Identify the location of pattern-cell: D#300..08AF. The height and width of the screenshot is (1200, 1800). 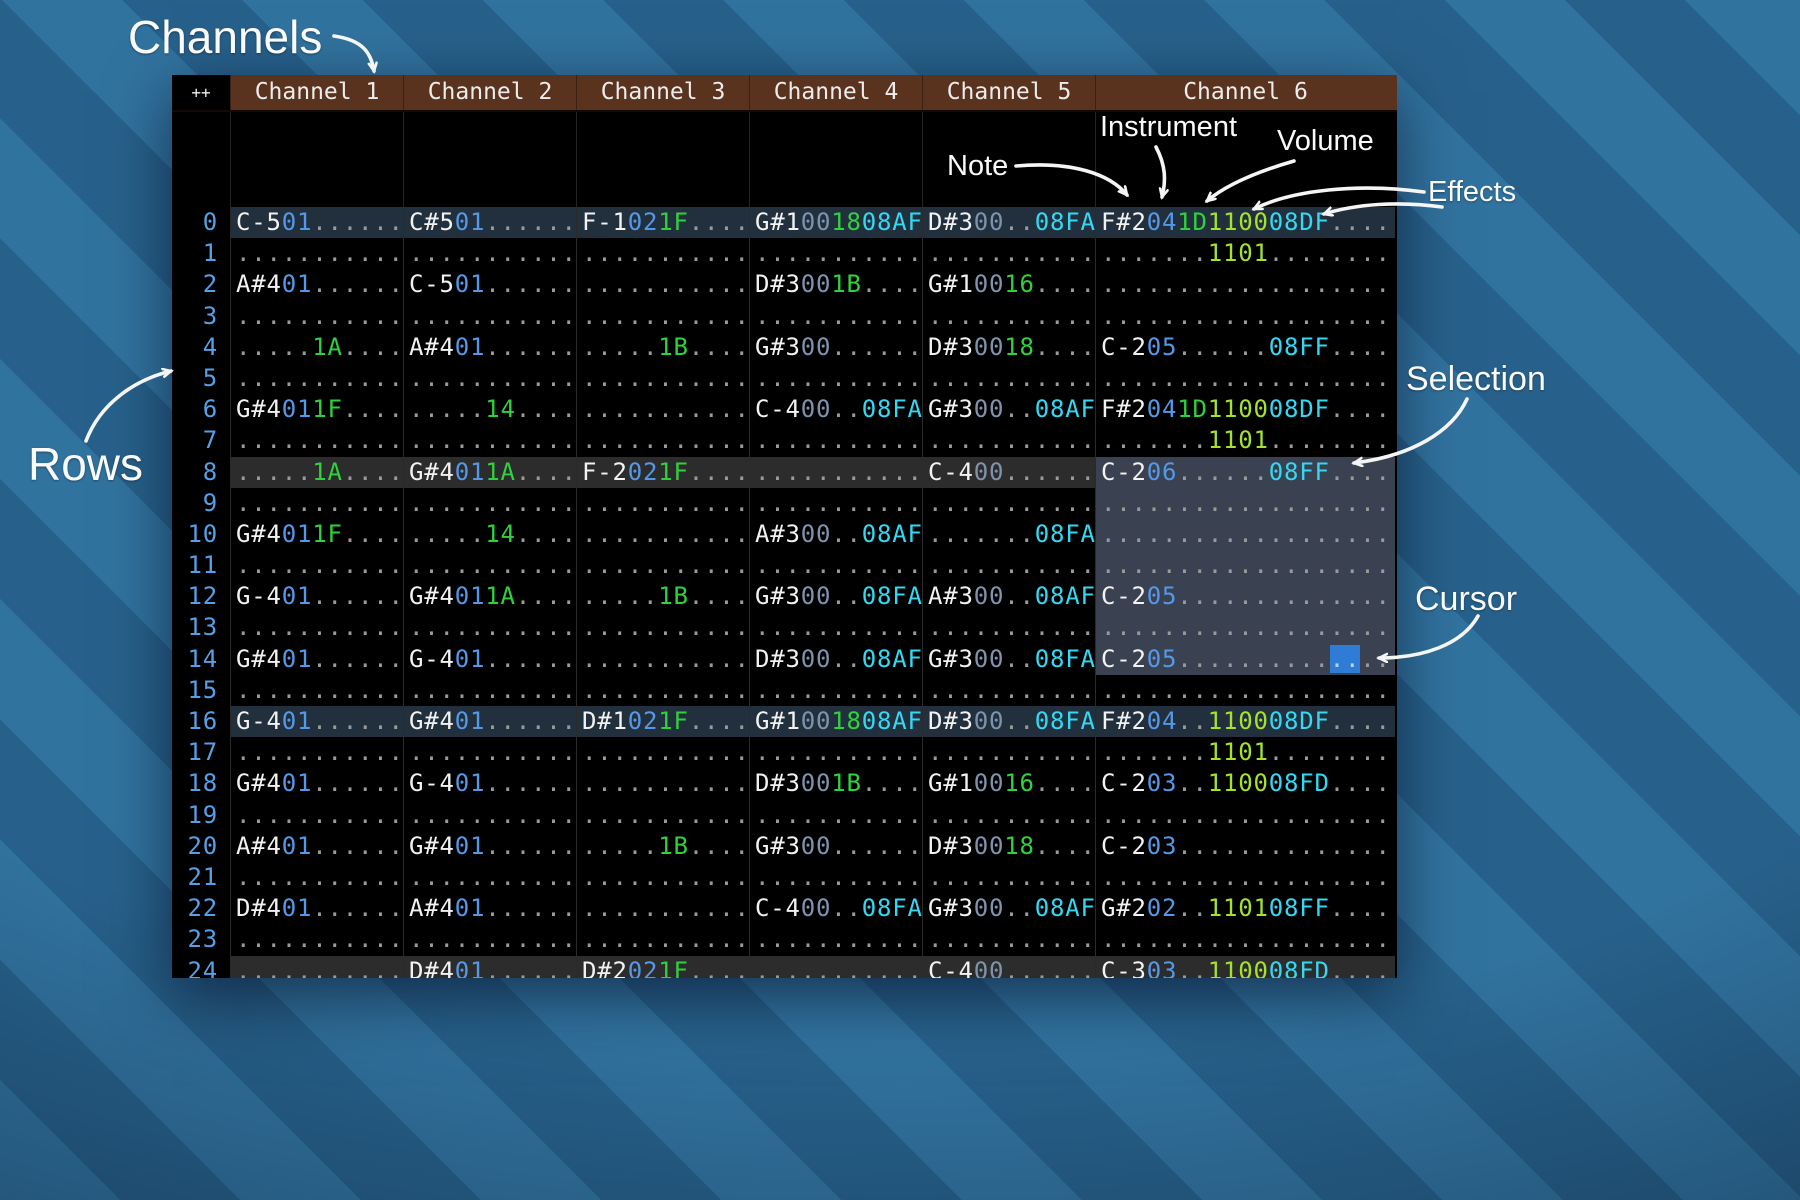
(835, 659).